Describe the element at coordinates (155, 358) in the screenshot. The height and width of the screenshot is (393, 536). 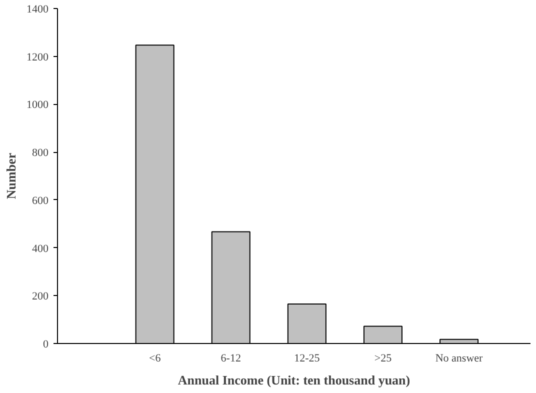
I see `x-tick-label: <6` at that location.